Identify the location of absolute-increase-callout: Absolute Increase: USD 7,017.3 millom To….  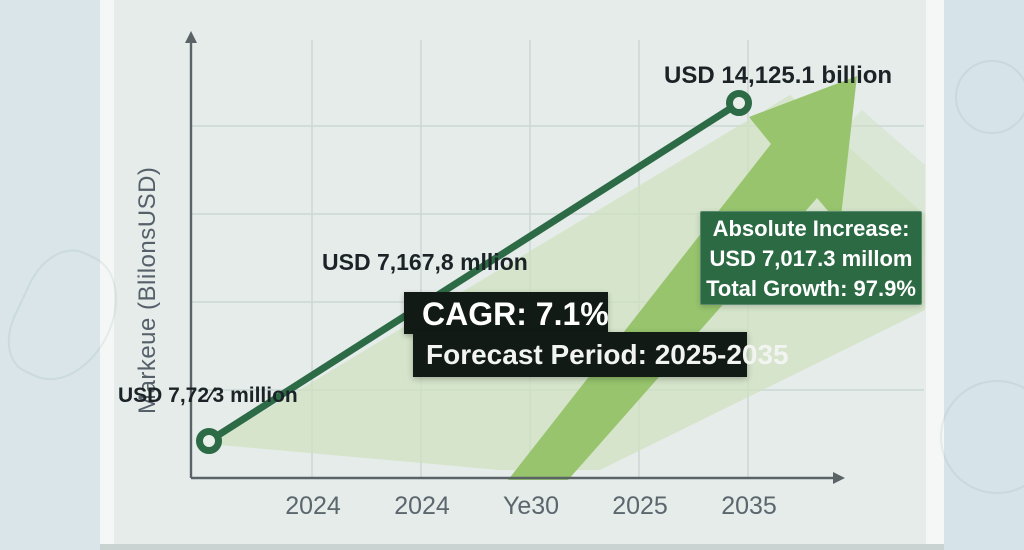
(811, 258).